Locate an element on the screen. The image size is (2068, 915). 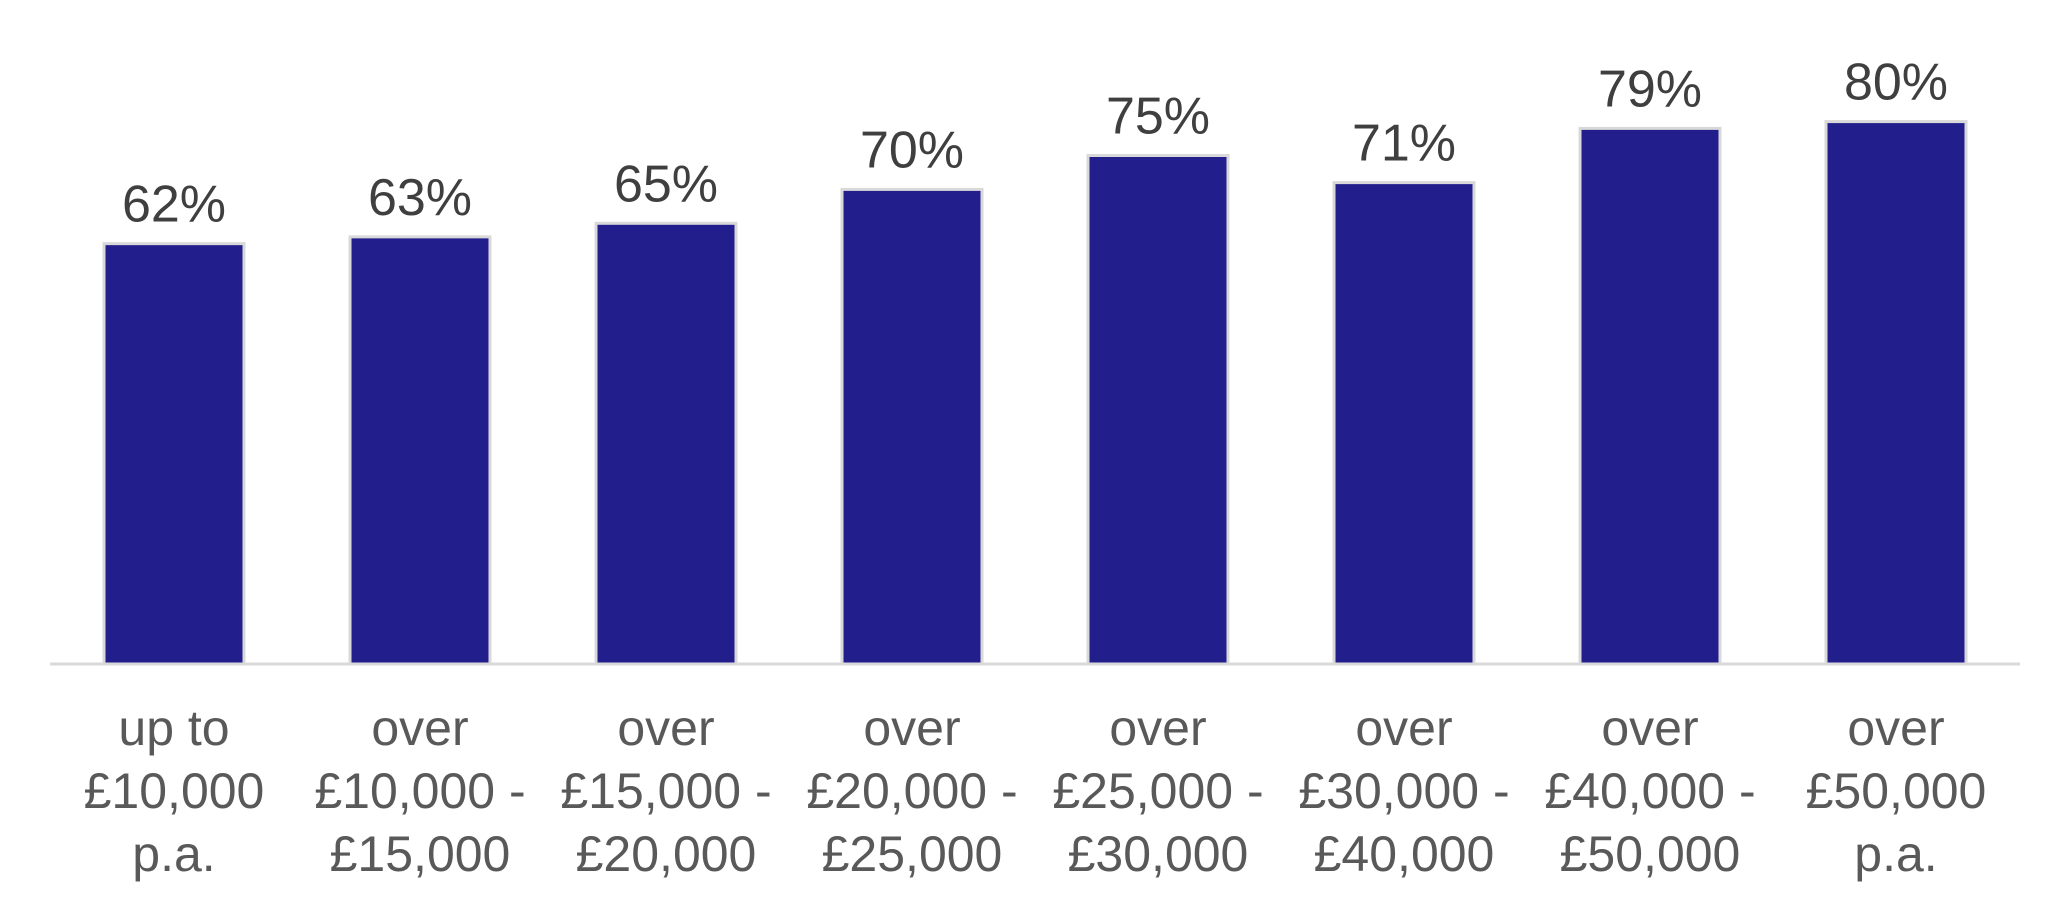
bar-value-label: 70% is located at coordinates (912, 150).